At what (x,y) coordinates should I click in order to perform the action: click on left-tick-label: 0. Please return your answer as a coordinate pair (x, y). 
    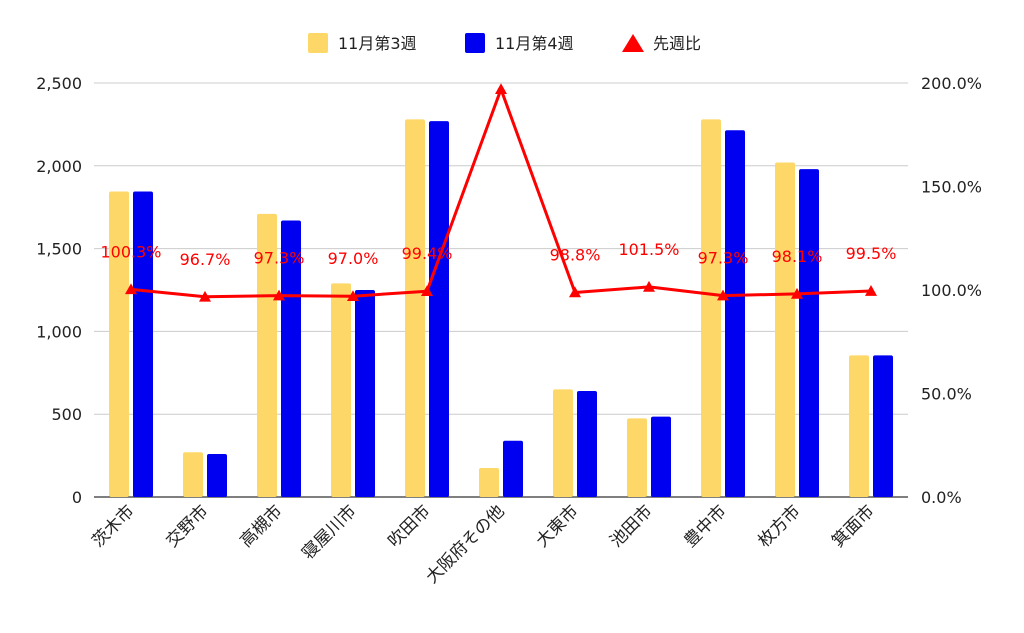
    Looking at the image, I should click on (77, 497).